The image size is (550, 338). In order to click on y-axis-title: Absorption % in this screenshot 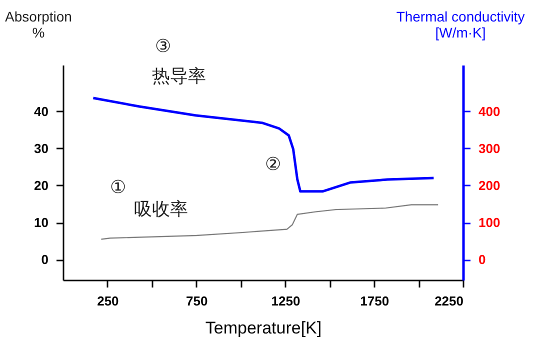, I will do `click(38, 24)`.